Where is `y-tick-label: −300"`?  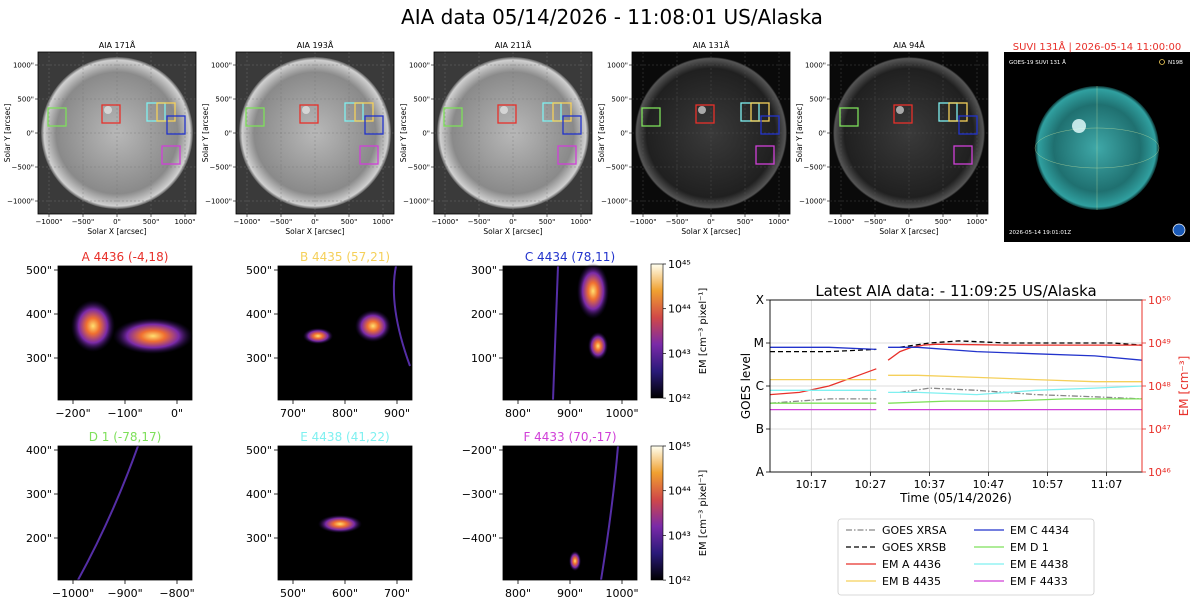 y-tick-label: −300" is located at coordinates (479, 494).